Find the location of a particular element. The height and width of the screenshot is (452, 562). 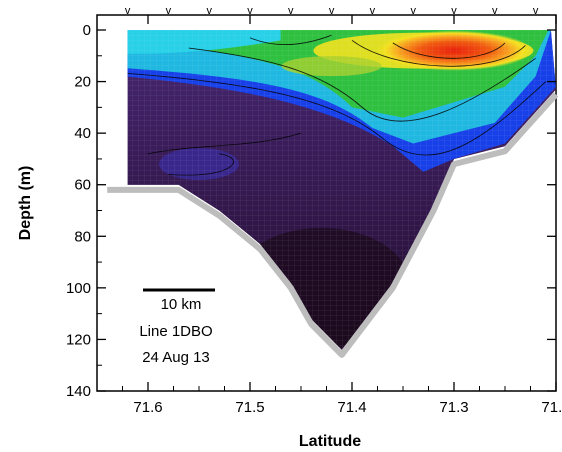

x-tick-label: 71.3 is located at coordinates (453, 407).